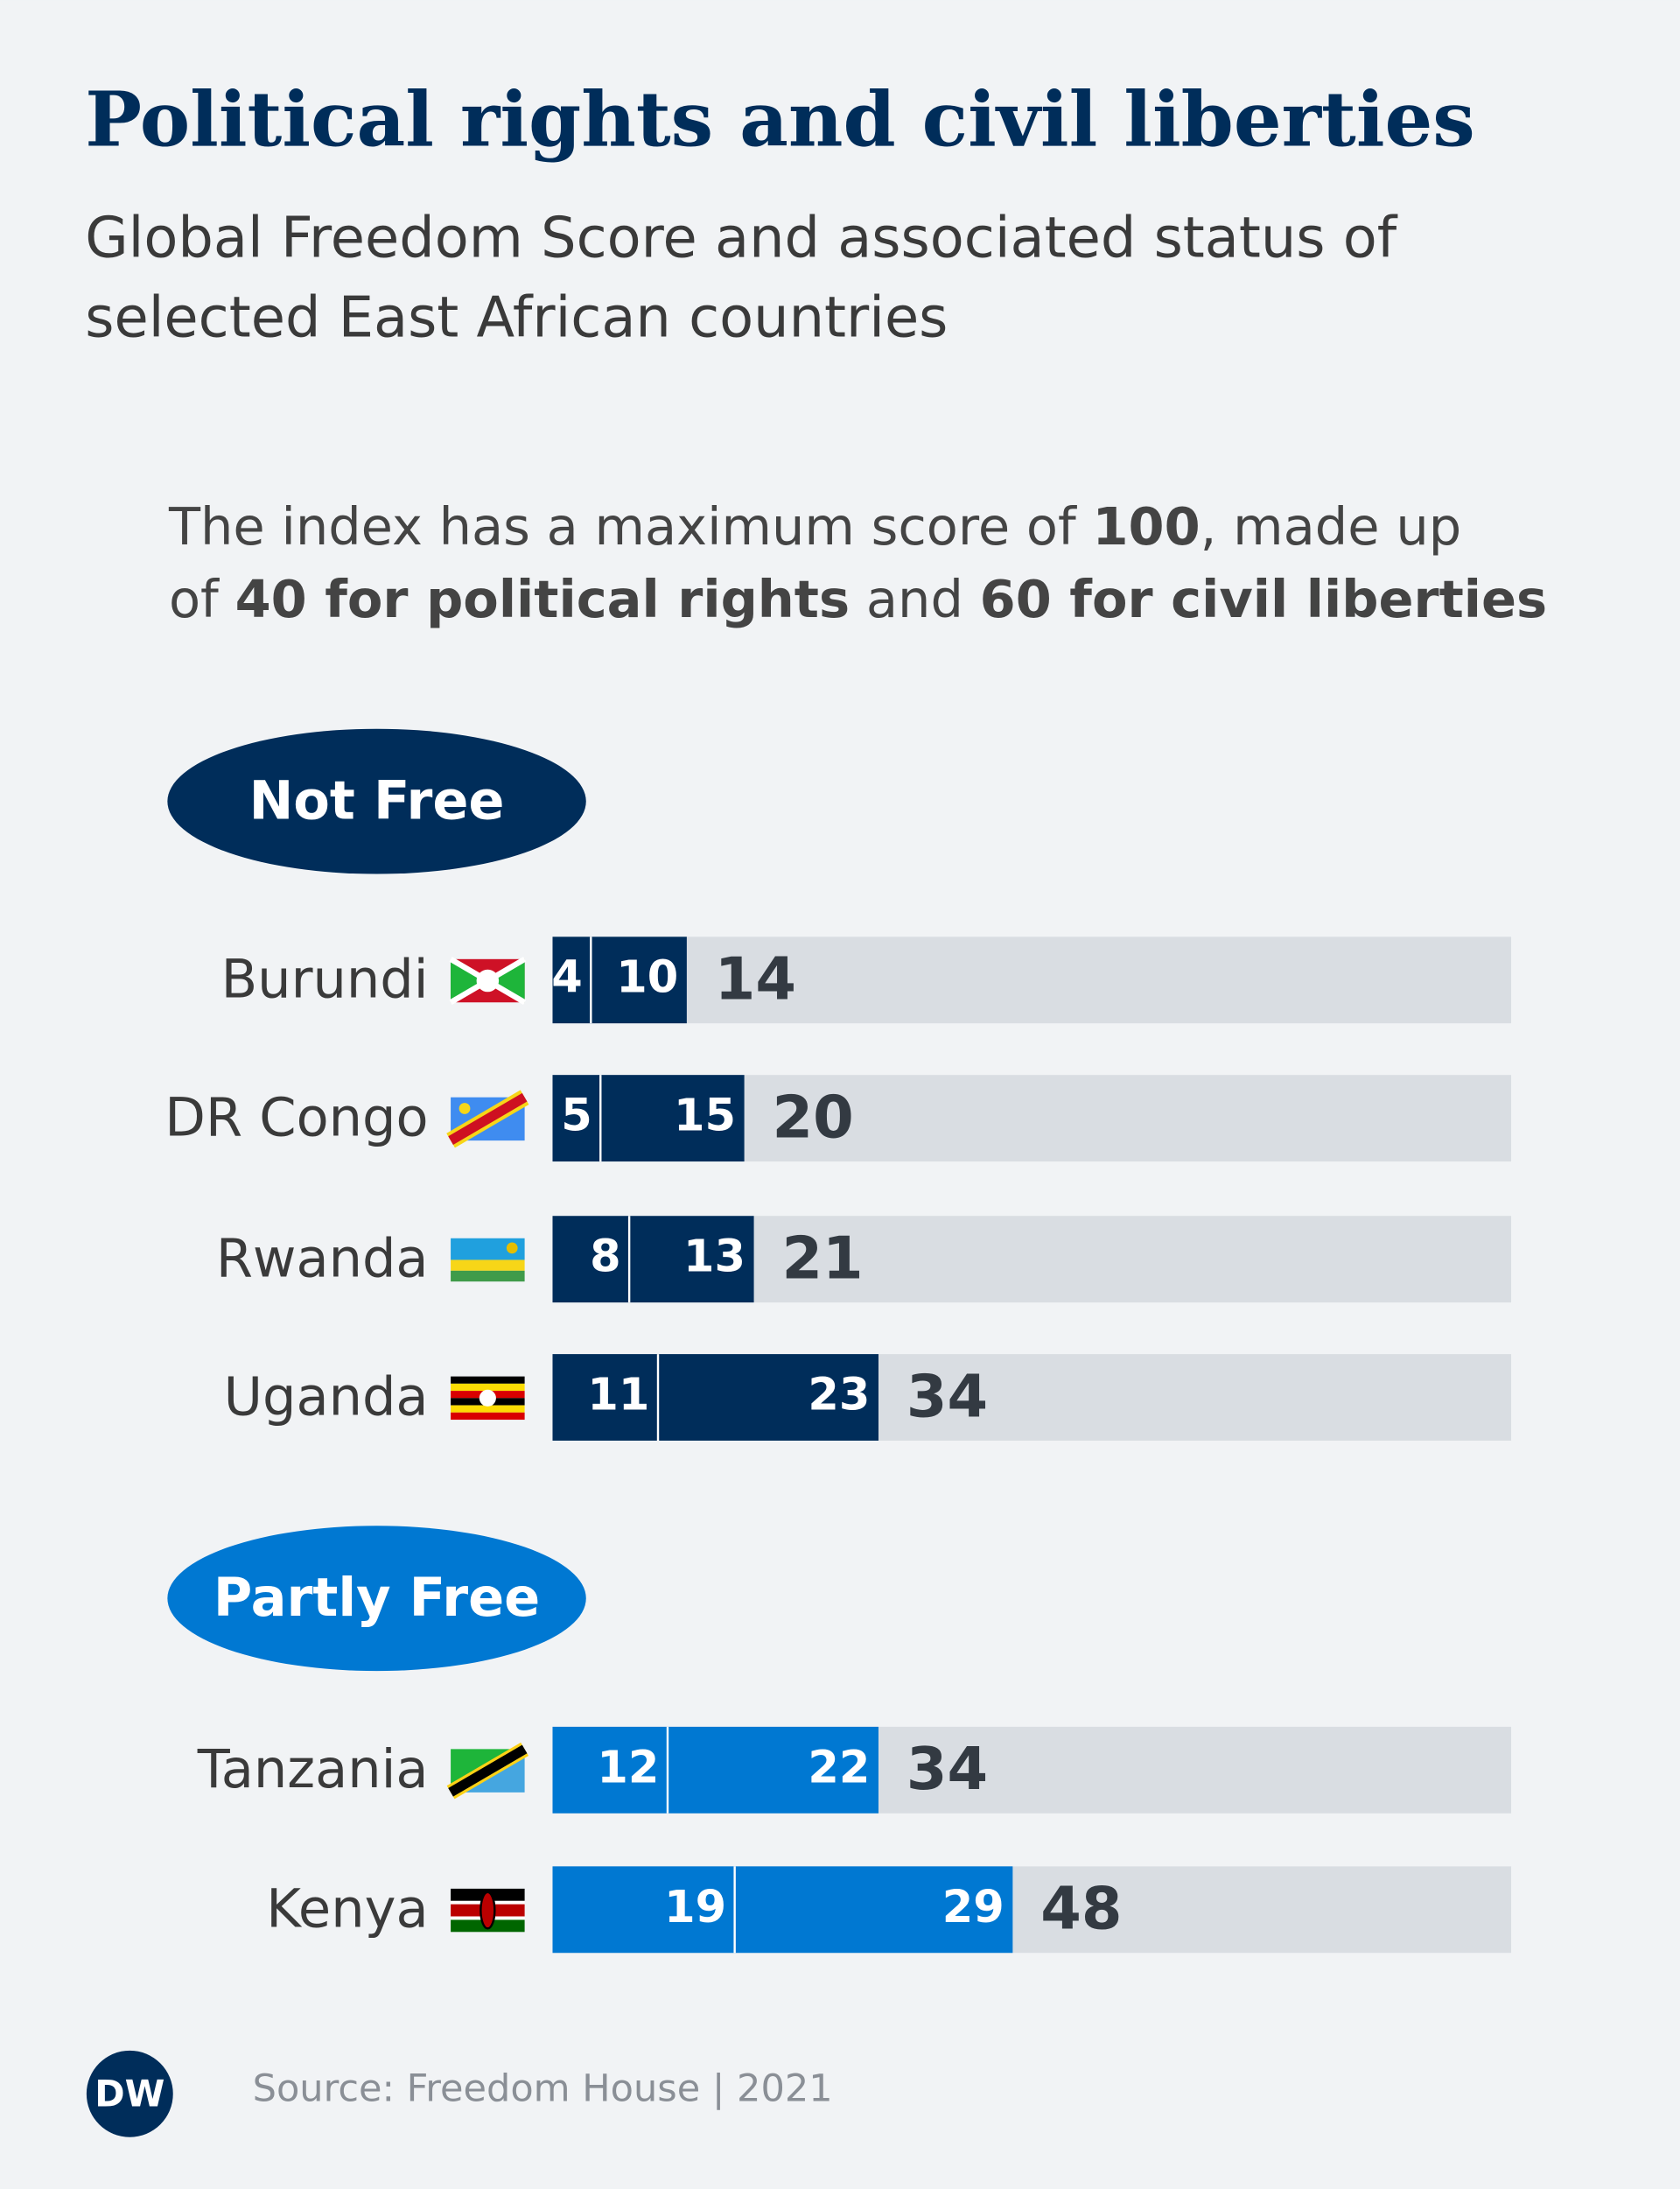 The height and width of the screenshot is (2189, 1680). What do you see at coordinates (542, 599) in the screenshot?
I see `note-part: 40 for political rights` at bounding box center [542, 599].